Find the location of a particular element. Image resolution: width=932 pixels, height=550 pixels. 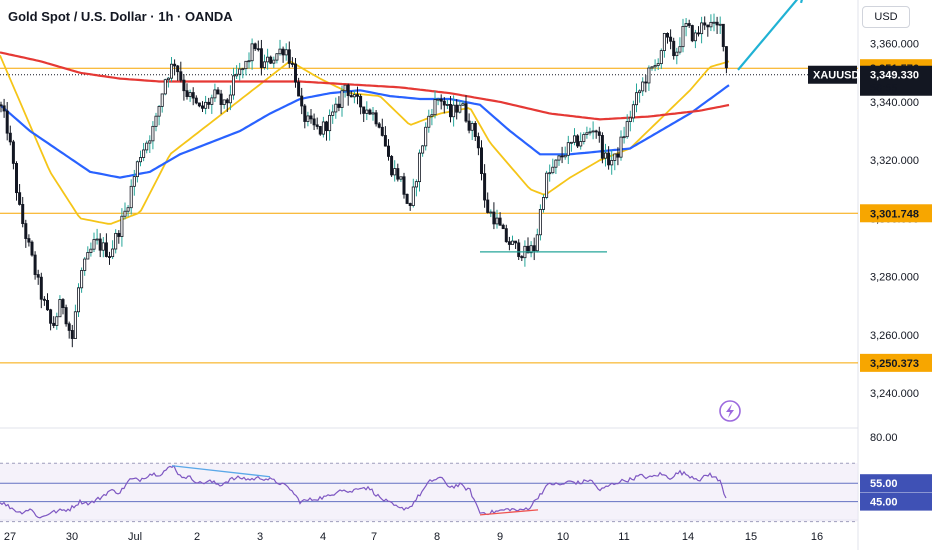

current-price-tag-bg is located at coordinates (896, 80).